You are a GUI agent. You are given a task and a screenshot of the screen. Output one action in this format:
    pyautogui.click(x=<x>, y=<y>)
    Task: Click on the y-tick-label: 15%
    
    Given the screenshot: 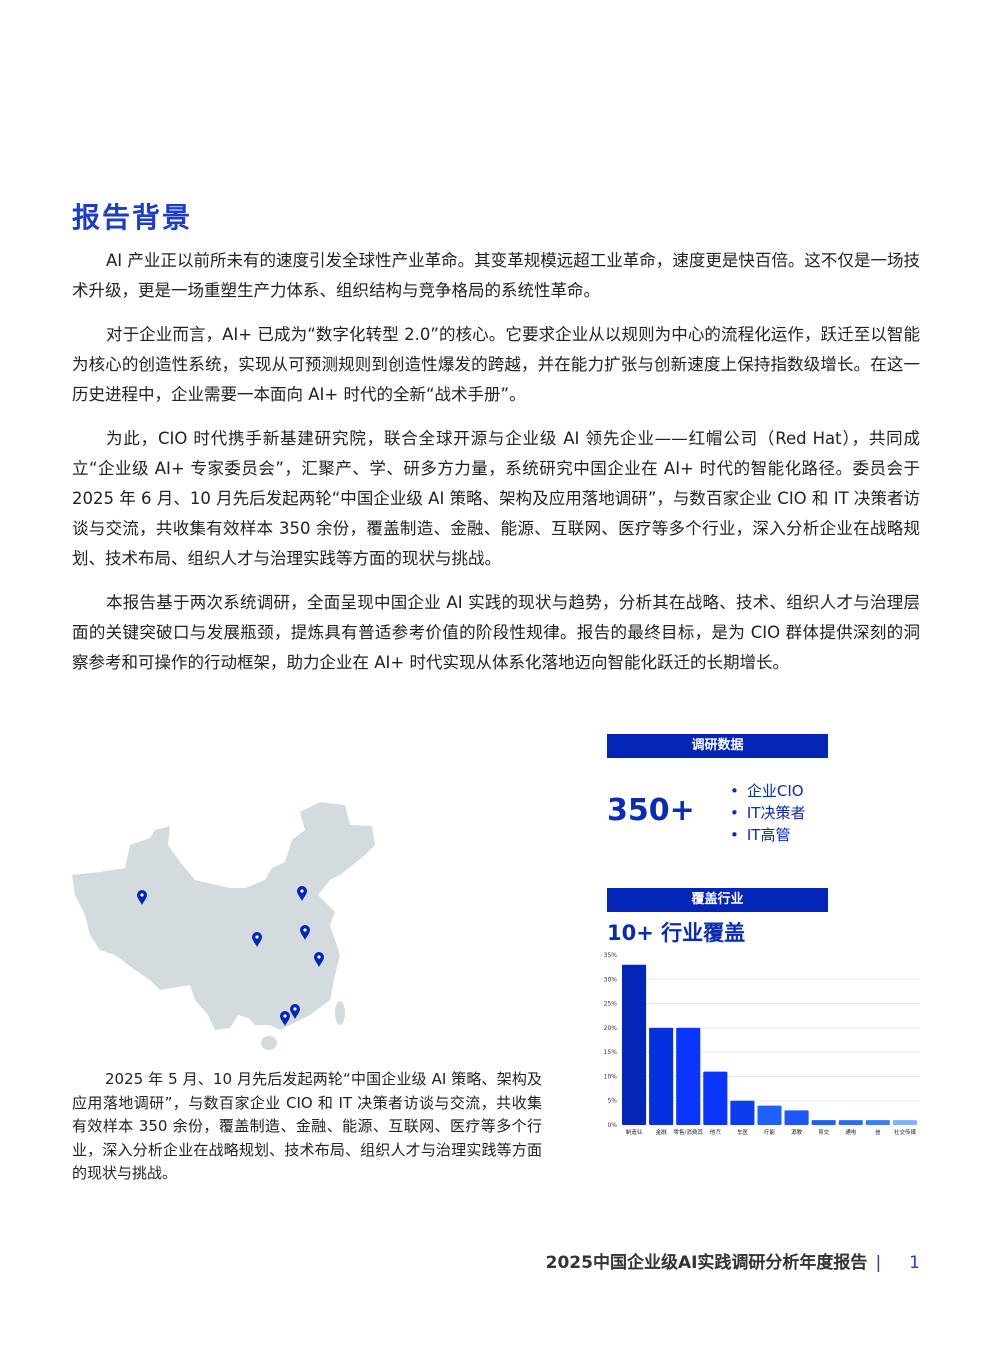 What is the action you would take?
    pyautogui.click(x=611, y=1052)
    